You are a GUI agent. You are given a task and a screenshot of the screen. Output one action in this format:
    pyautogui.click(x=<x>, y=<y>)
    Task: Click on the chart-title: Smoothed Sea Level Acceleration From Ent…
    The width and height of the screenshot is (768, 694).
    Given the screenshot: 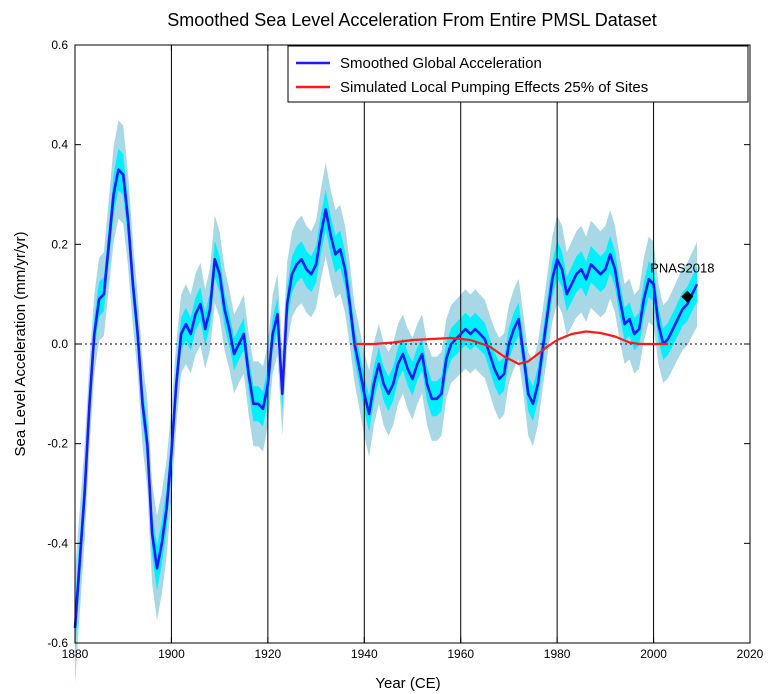 What is the action you would take?
    pyautogui.click(x=412, y=20)
    